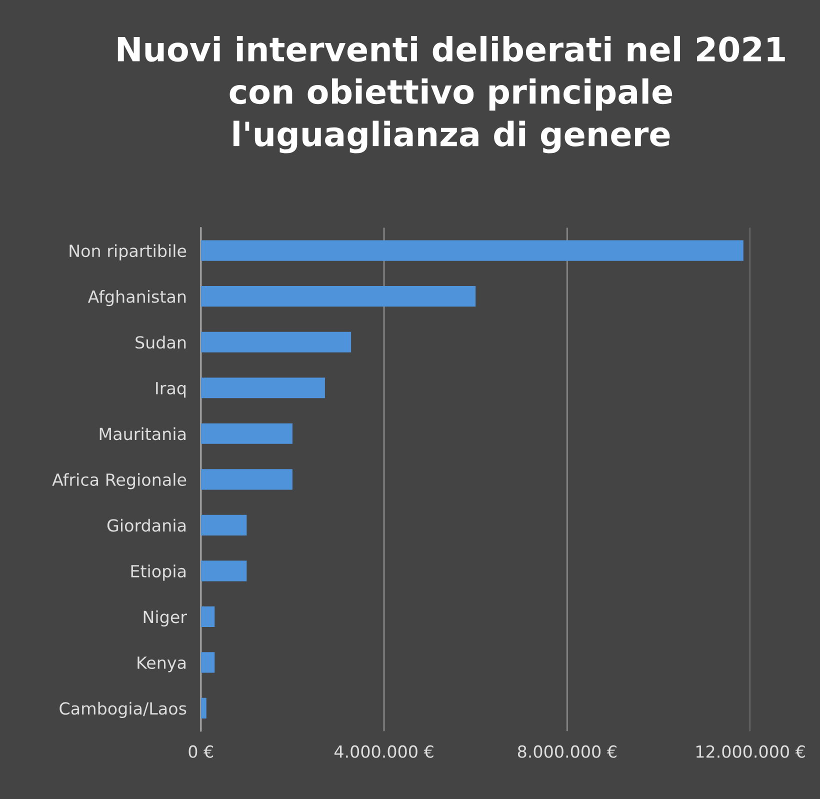  I want to click on y-tick-label: Giordania, so click(146, 525).